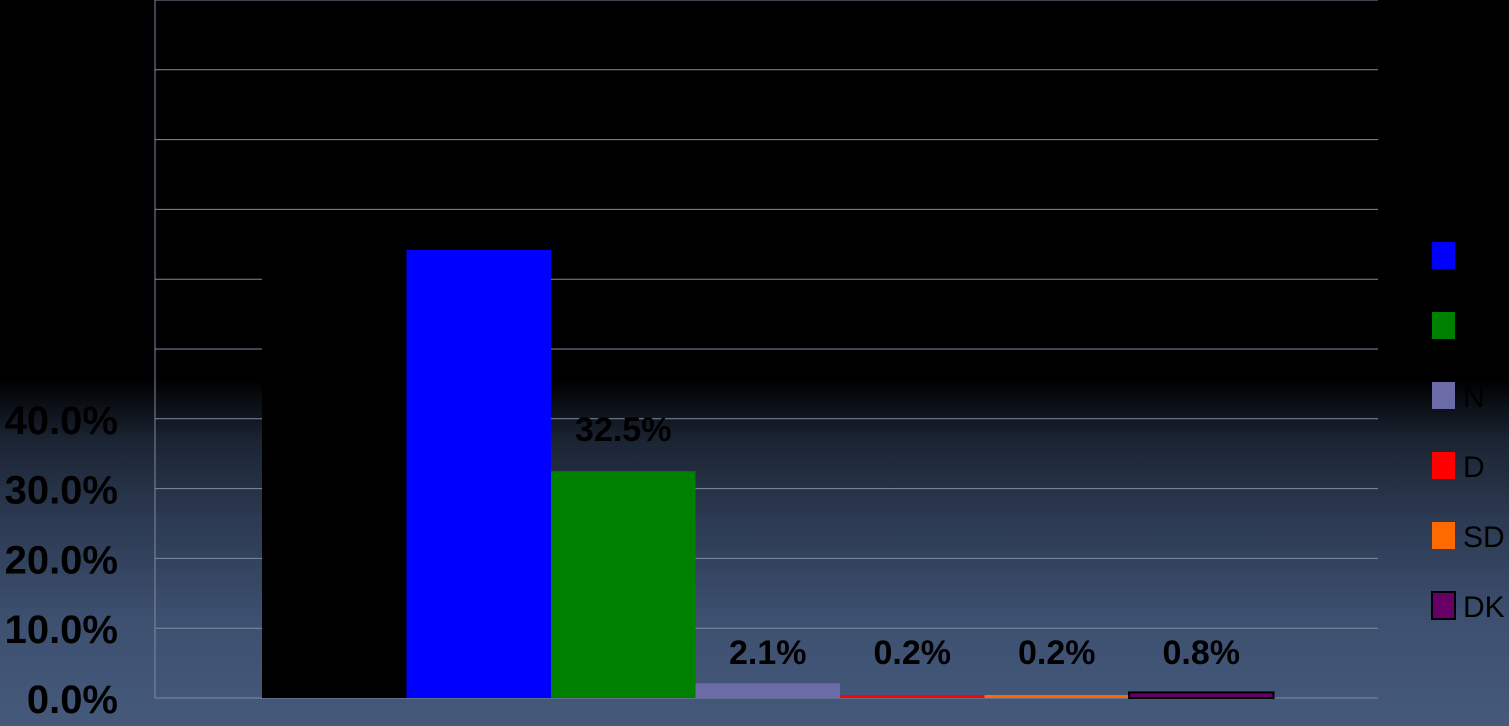 This screenshot has width=1509, height=726. I want to click on data-label: 2.1%, so click(768, 653).